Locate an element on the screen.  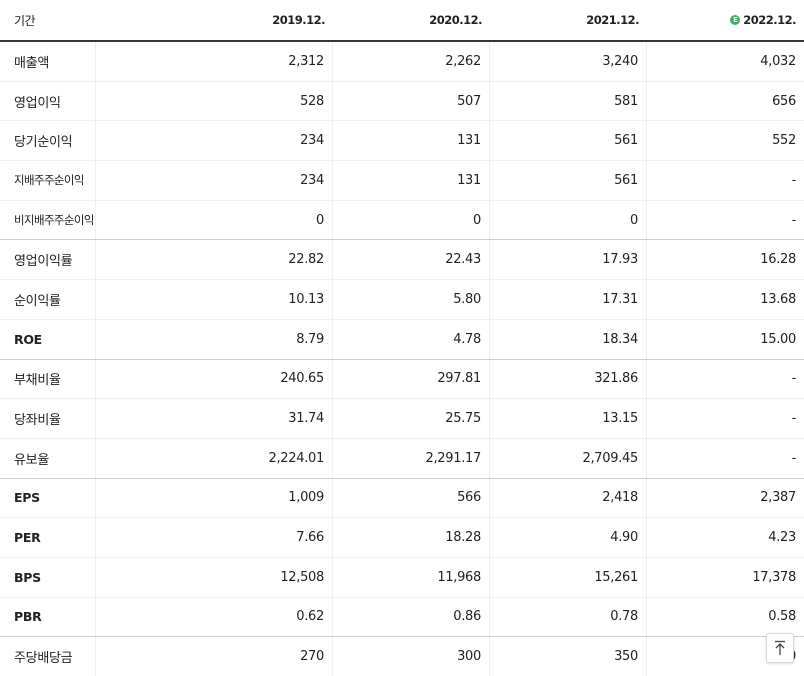
cell-2019: 10.13 is located at coordinates (214, 299).